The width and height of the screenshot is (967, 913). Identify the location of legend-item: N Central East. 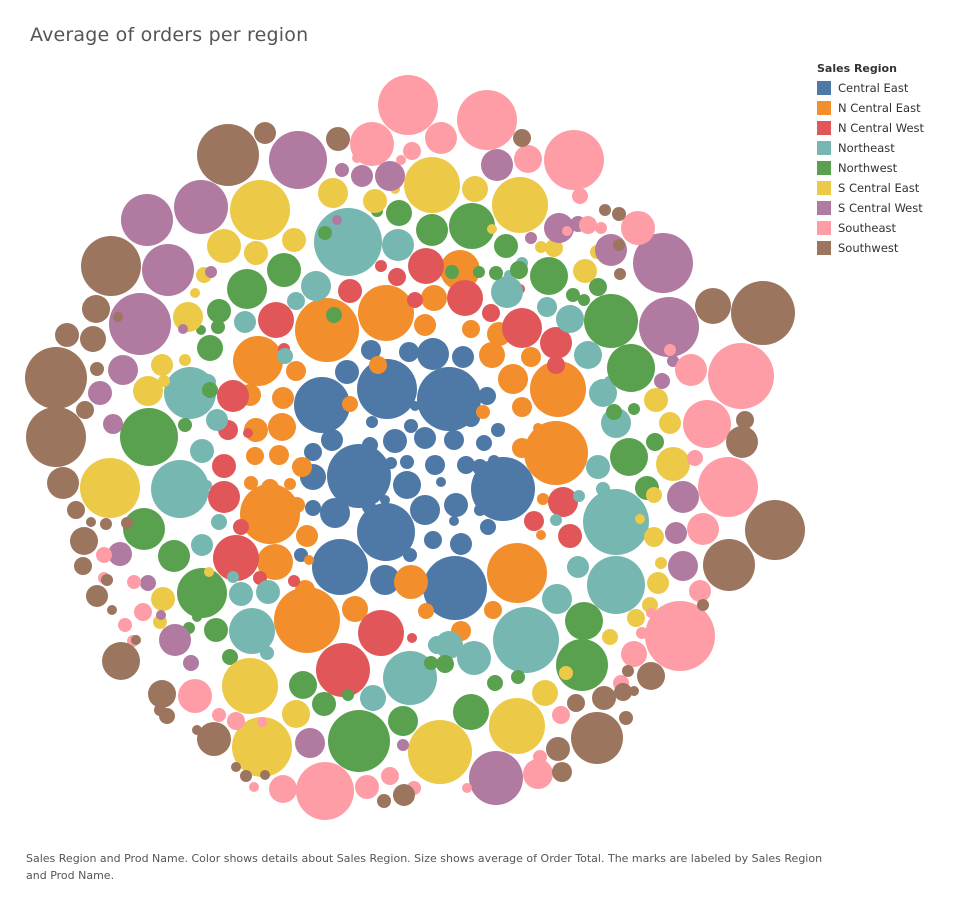
(889, 108).